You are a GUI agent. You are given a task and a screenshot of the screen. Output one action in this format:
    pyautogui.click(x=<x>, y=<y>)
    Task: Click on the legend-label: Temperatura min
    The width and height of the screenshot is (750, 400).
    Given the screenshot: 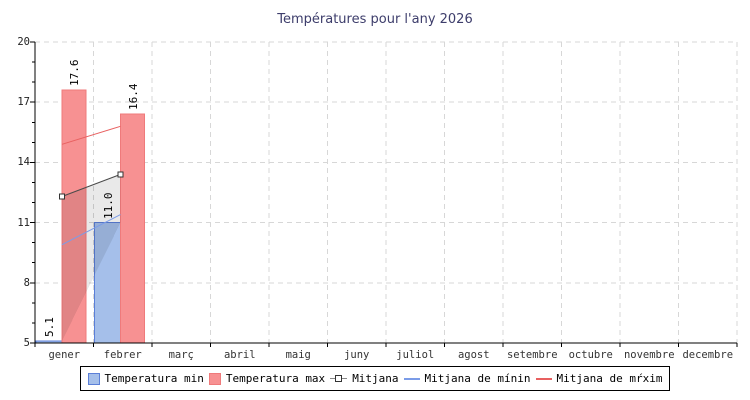 What is the action you would take?
    pyautogui.click(x=154, y=378)
    